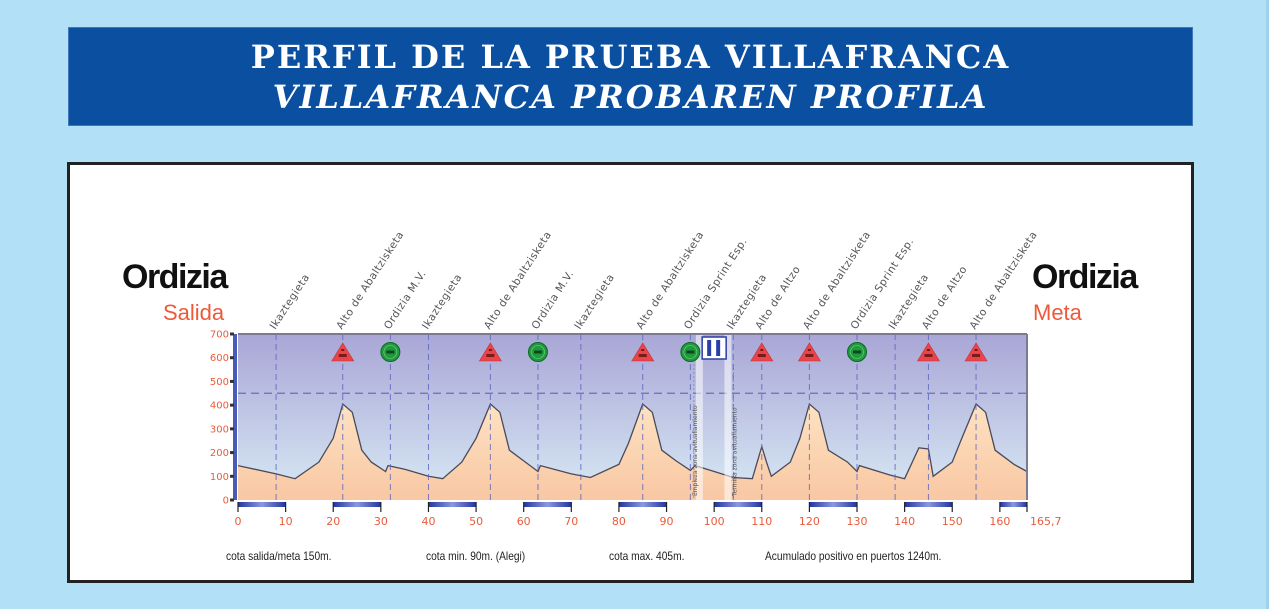 The width and height of the screenshot is (1269, 609). Describe the element at coordinates (999, 521) in the screenshot. I see `x-tick-label: 160` at that location.